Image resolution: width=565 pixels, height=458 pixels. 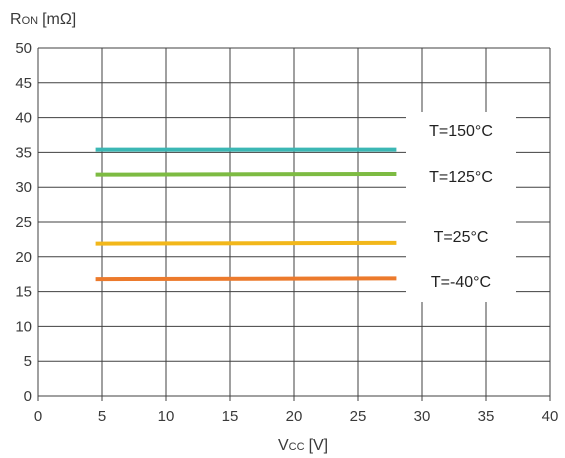 What do you see at coordinates (23, 187) in the screenshot?
I see `y-tick-label: 30` at bounding box center [23, 187].